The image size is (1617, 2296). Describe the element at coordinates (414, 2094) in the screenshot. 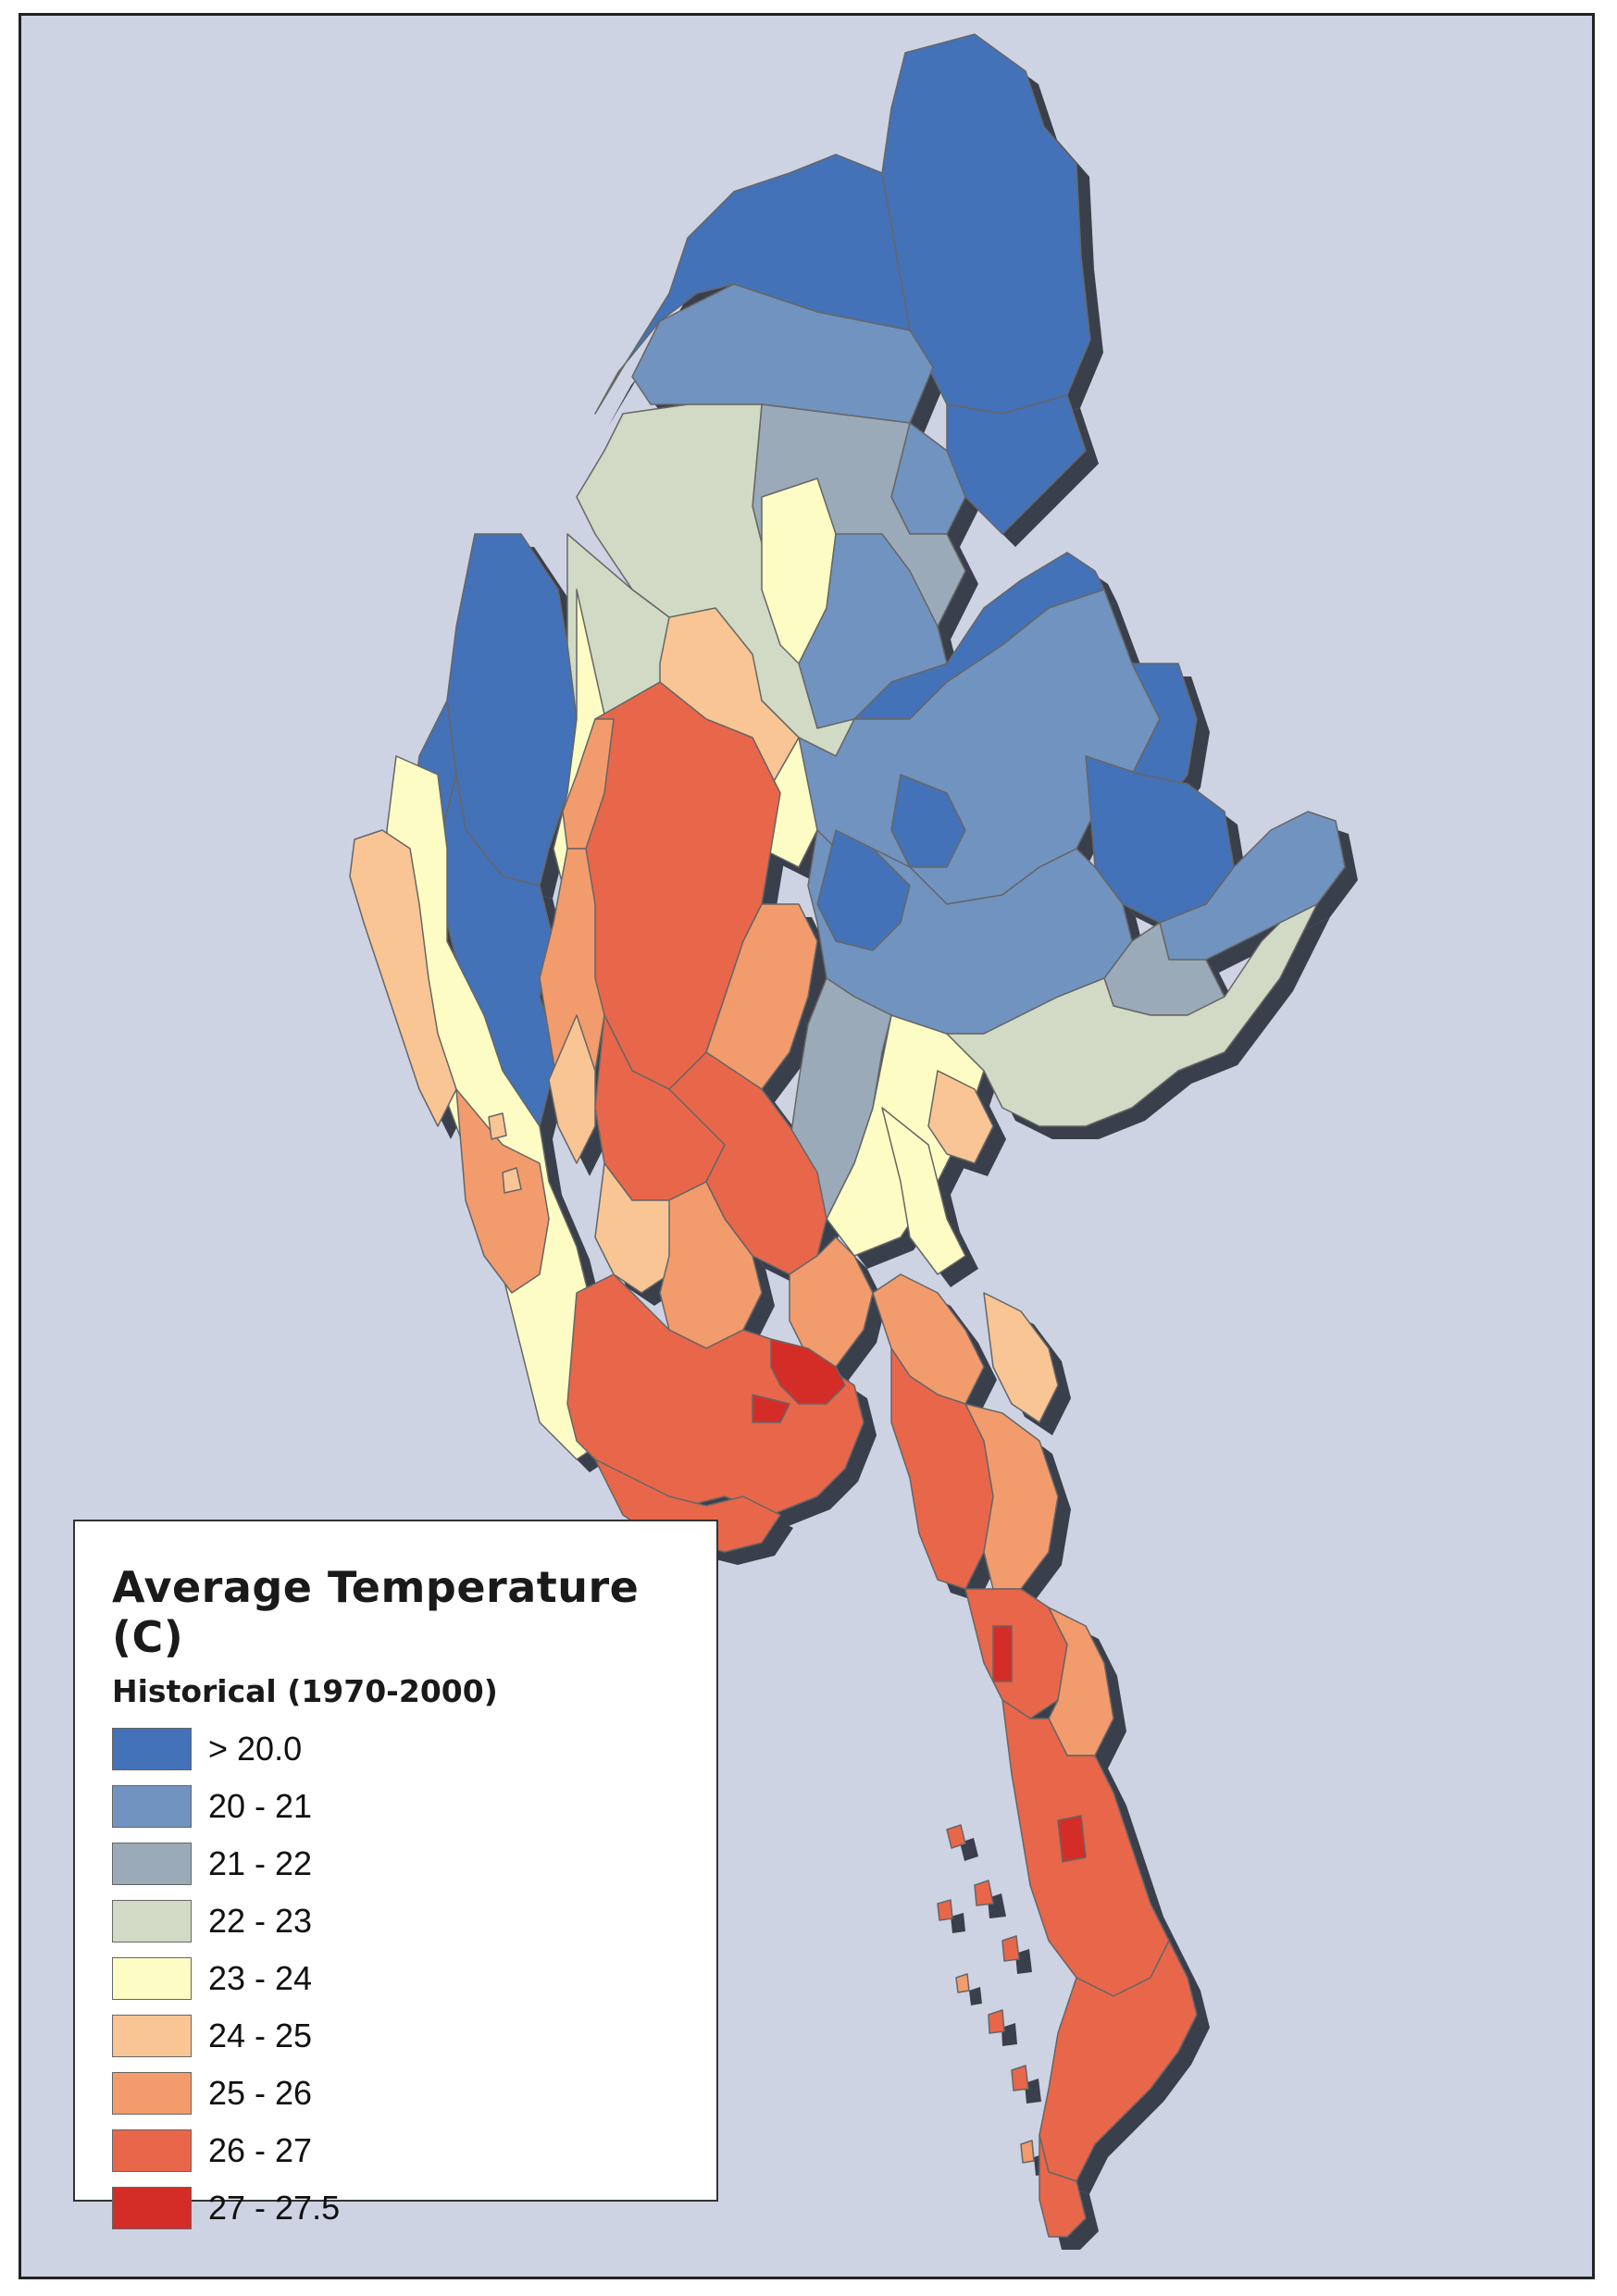

I see `legend-item: 25 - 26` at that location.